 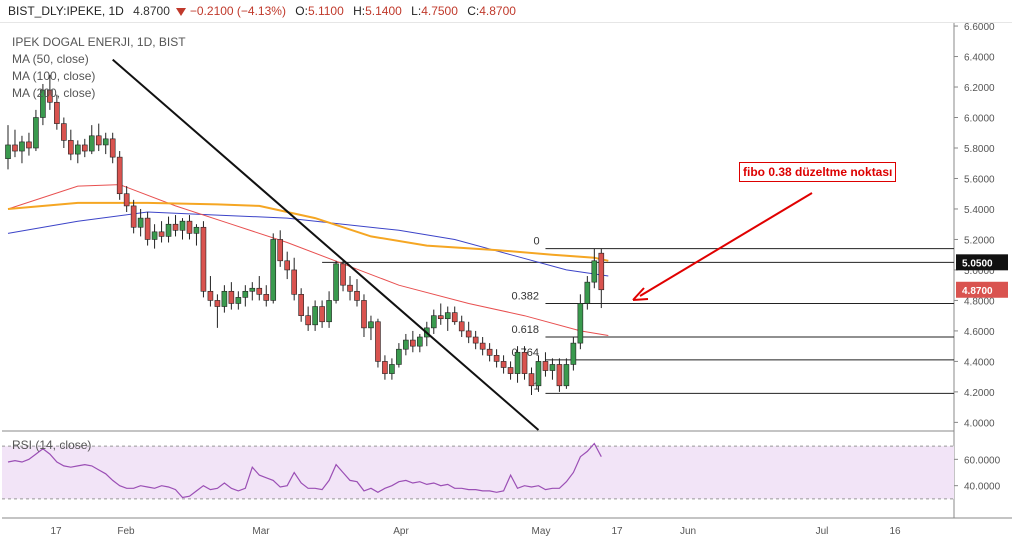 I want to click on fib-level-label: 0, so click(x=536, y=242).